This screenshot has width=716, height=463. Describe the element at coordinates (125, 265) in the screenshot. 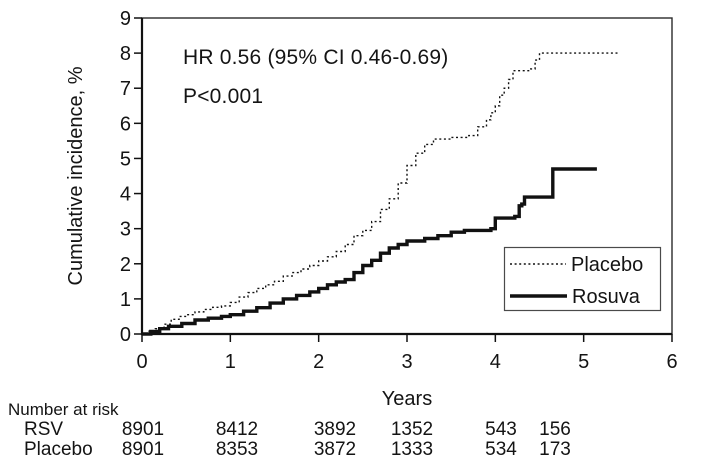

I see `y-tick-label-2: 2` at that location.